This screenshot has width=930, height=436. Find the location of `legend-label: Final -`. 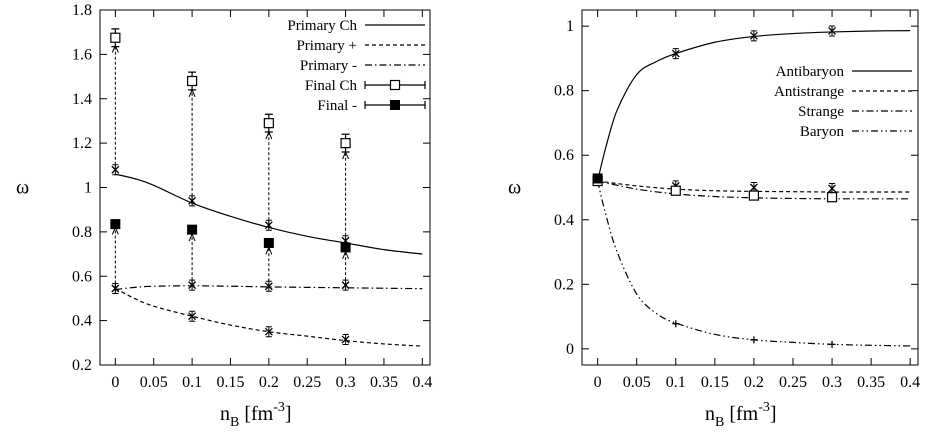

legend-label: Final - is located at coordinates (337, 106).